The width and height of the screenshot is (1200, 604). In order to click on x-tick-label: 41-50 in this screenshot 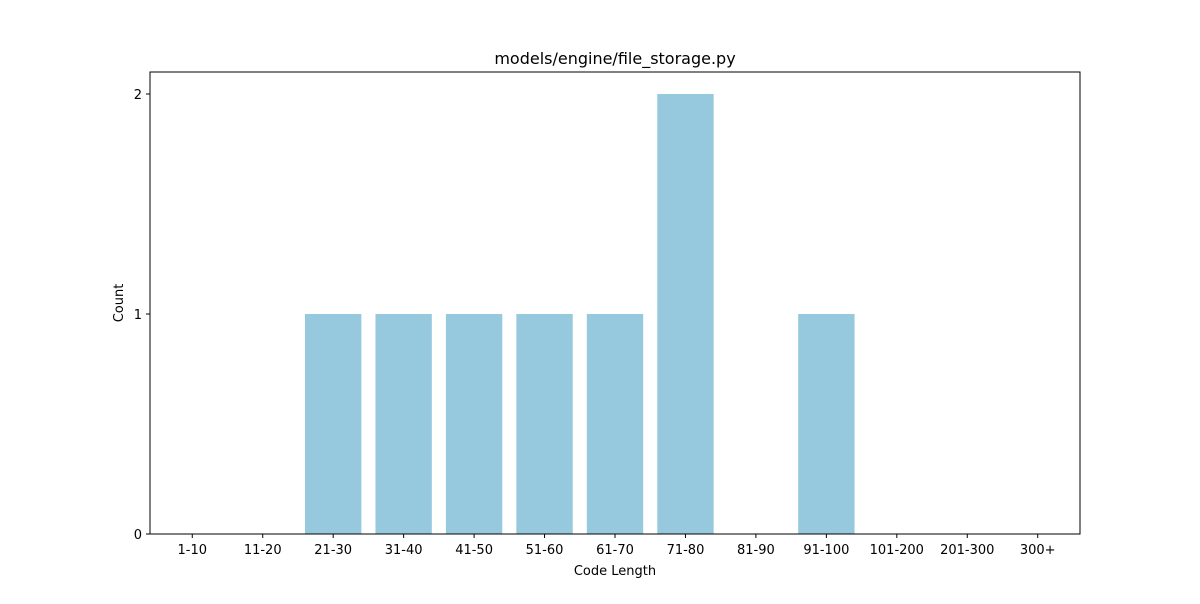, I will do `click(474, 550)`.